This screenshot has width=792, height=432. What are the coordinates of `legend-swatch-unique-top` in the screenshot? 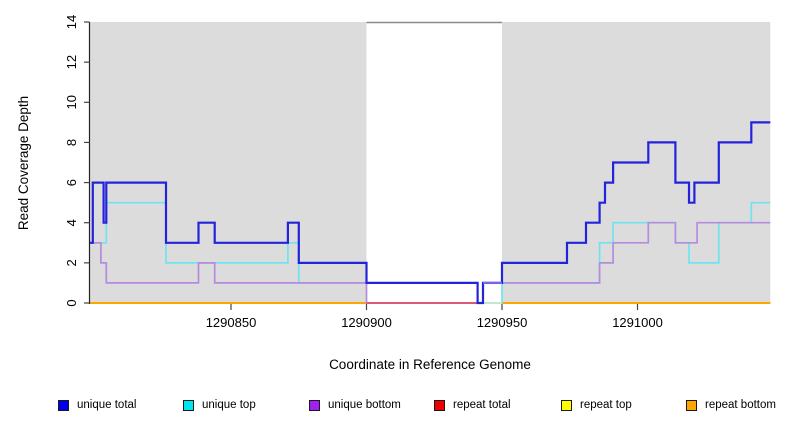 It's located at (188, 405).